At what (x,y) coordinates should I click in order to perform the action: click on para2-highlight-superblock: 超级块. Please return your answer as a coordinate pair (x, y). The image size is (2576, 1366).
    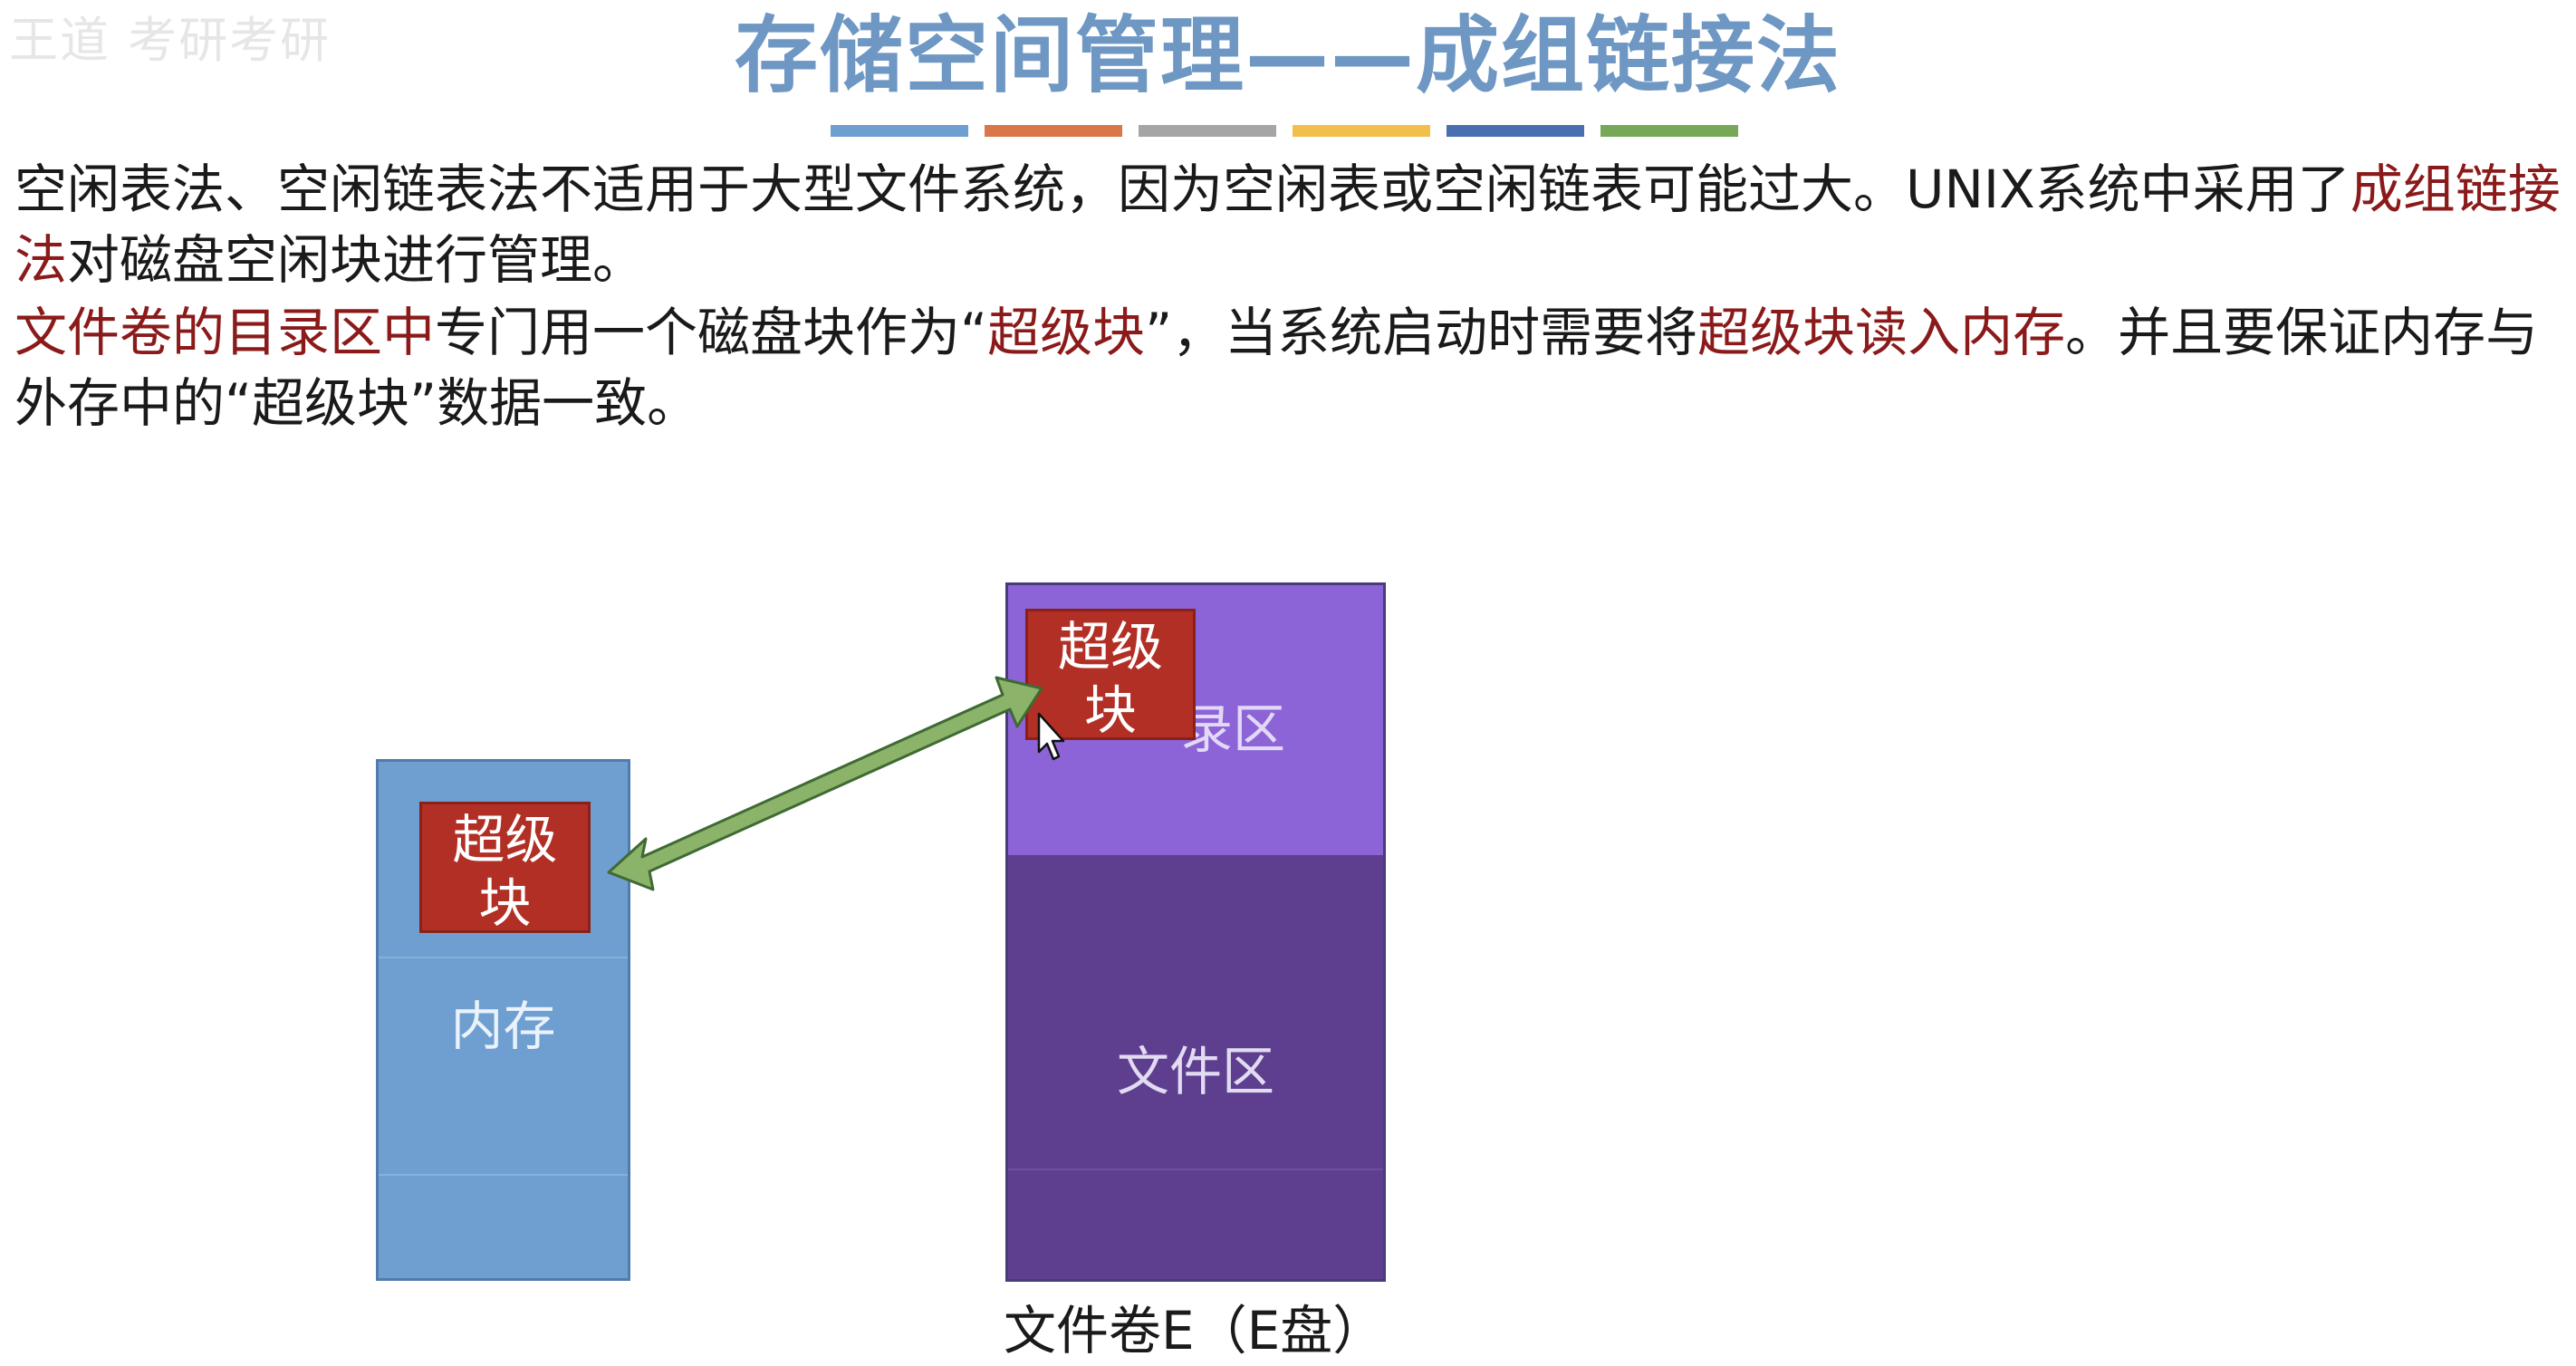
    Looking at the image, I should click on (1066, 333).